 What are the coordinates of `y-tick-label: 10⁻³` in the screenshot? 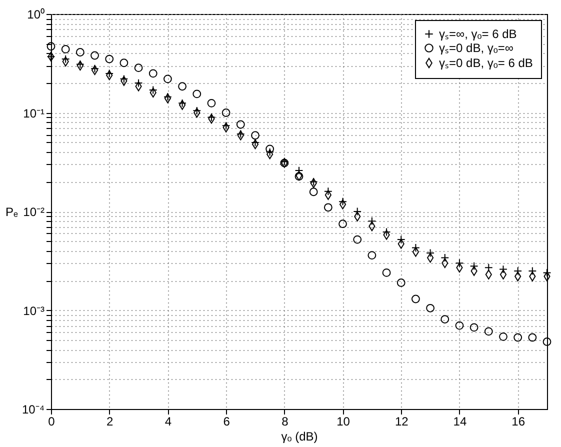 It's located at (34, 311).